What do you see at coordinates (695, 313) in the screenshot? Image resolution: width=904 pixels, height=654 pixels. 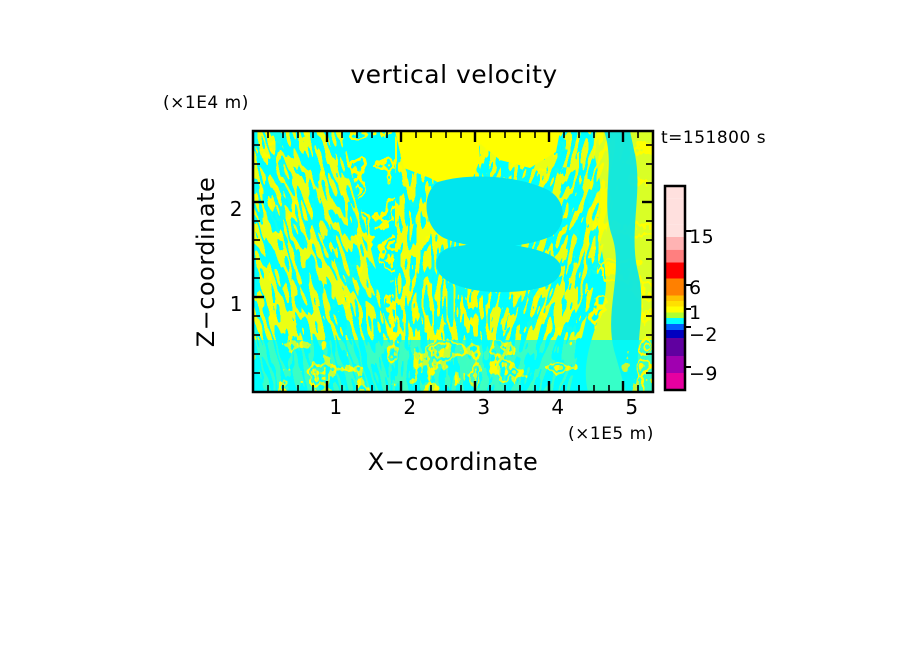 I see `colorbar-label-1: 1` at bounding box center [695, 313].